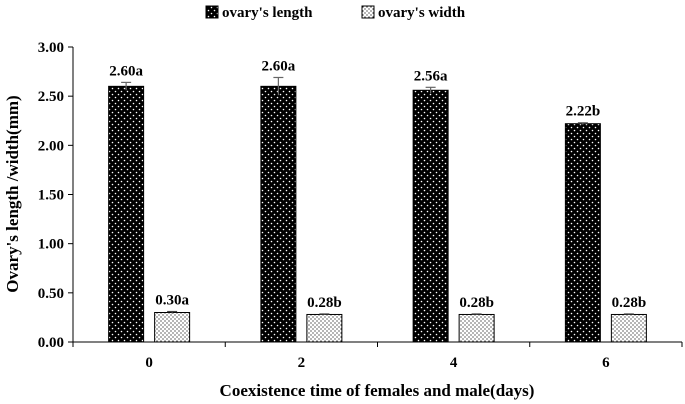 This screenshot has height=404, width=685. What do you see at coordinates (368, 12) in the screenshot?
I see `legend-swatch-width` at bounding box center [368, 12].